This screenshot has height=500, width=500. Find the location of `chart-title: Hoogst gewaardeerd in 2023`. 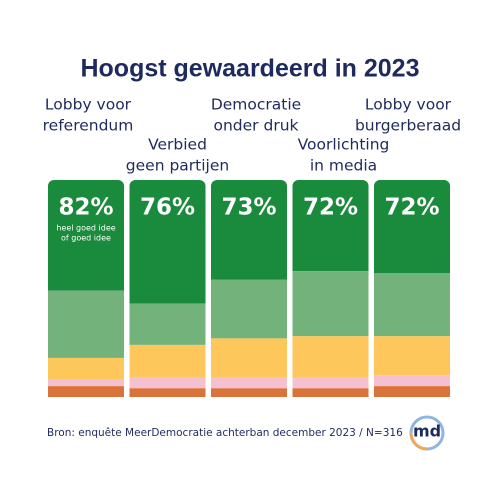

chart-title: Hoogst gewaardeerd in 2023 is located at coordinates (249, 69).